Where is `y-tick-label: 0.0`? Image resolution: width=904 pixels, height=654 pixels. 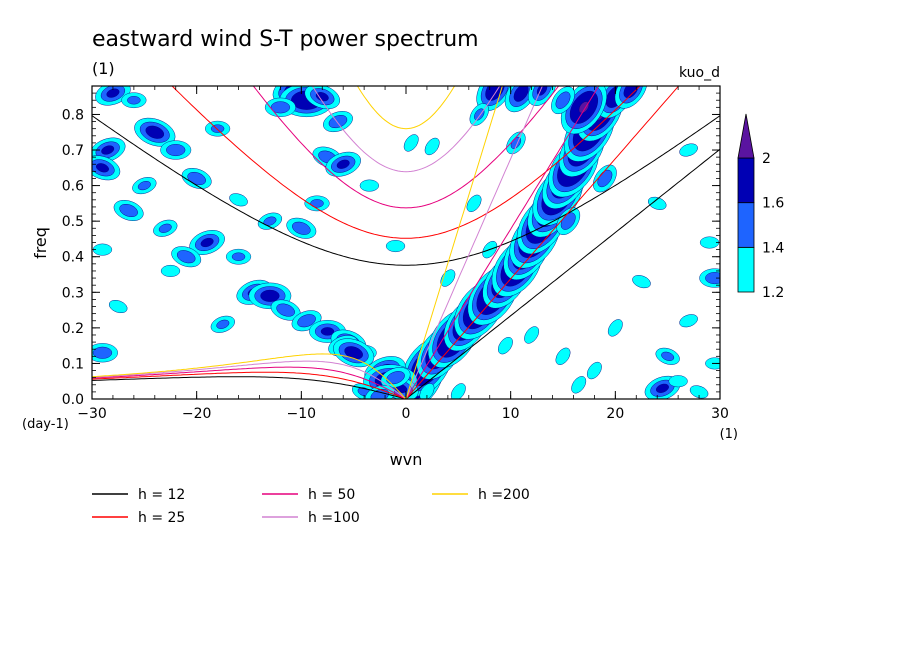
y-tick-label: 0.0 is located at coordinates (73, 400).